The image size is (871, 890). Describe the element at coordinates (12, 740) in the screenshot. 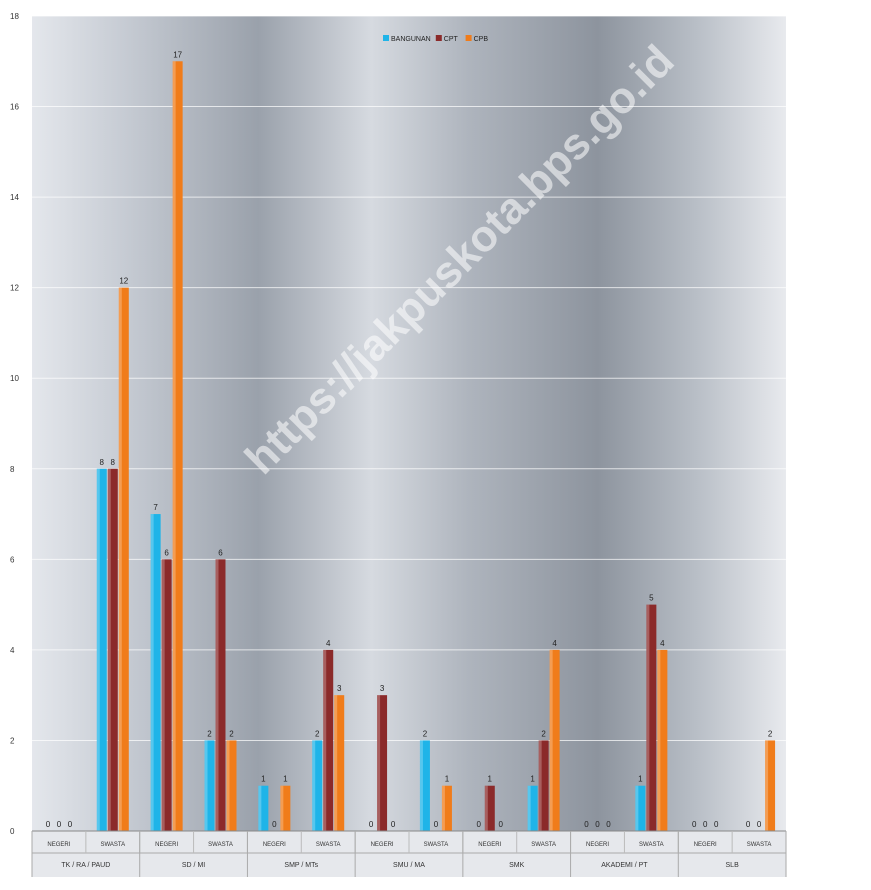

I see `y-tick-label: 2` at that location.